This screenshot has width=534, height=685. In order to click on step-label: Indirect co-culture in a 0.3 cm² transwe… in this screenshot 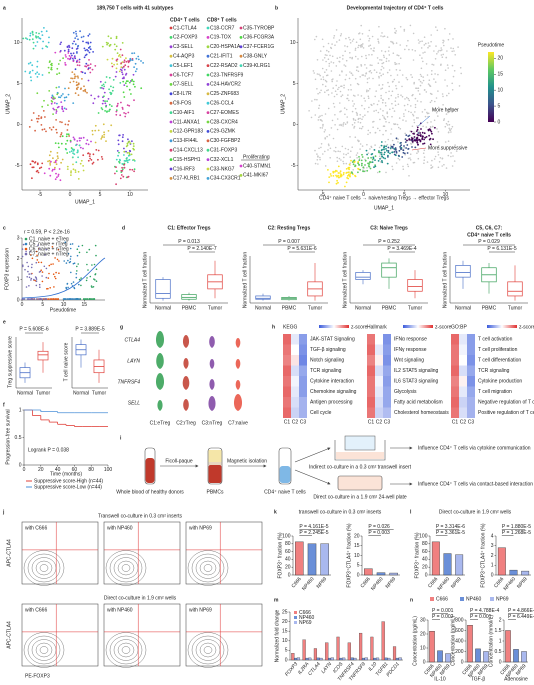, I will do `click(360, 467)`.